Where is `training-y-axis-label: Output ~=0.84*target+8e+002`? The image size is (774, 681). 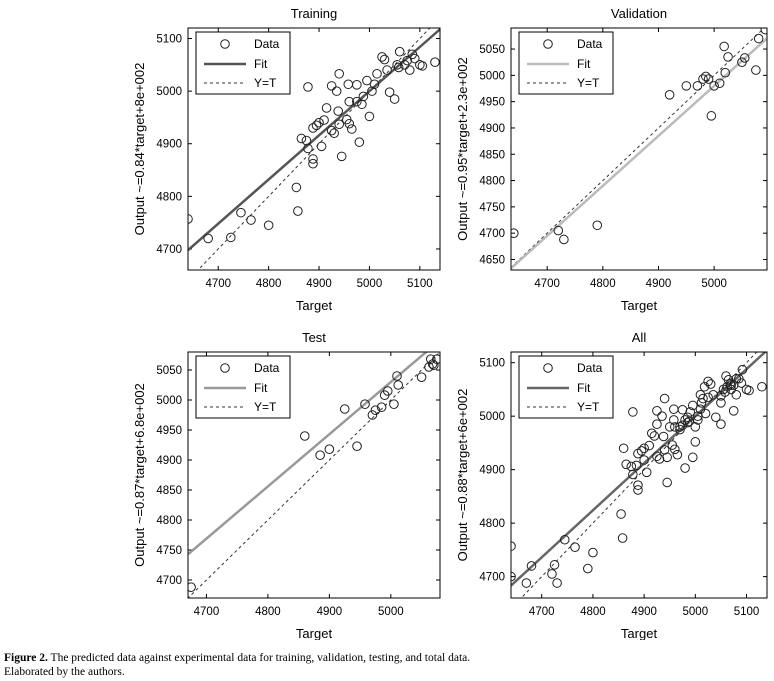
training-y-axis-label: Output ~=0.84*target+8e+002 is located at coordinates (139, 149).